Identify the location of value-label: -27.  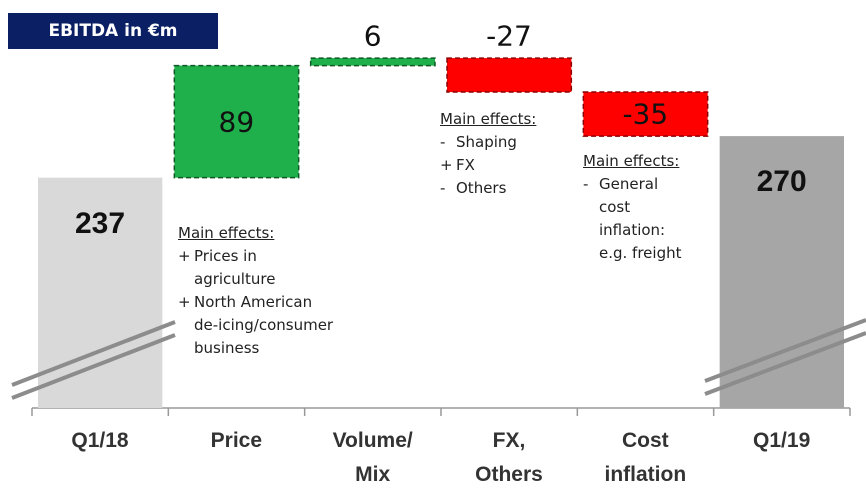
(509, 36).